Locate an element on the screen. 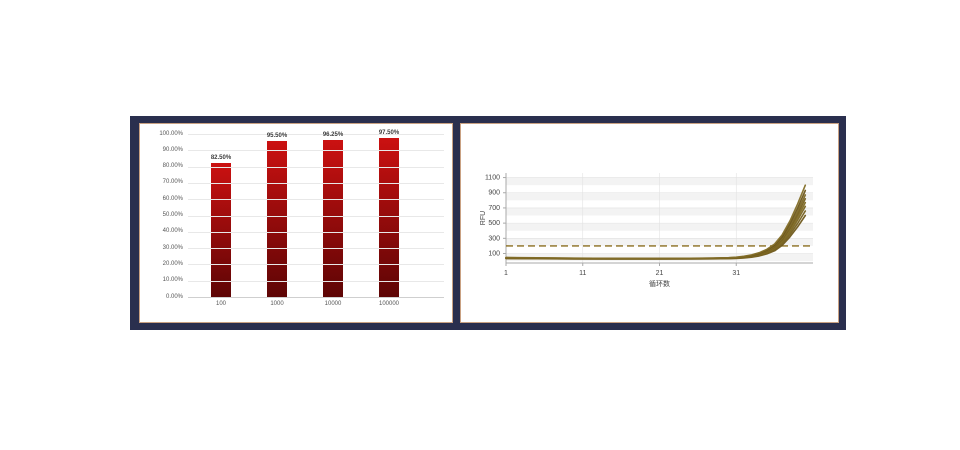 The width and height of the screenshot is (960, 450). y-axis-title: RFU is located at coordinates (483, 218).